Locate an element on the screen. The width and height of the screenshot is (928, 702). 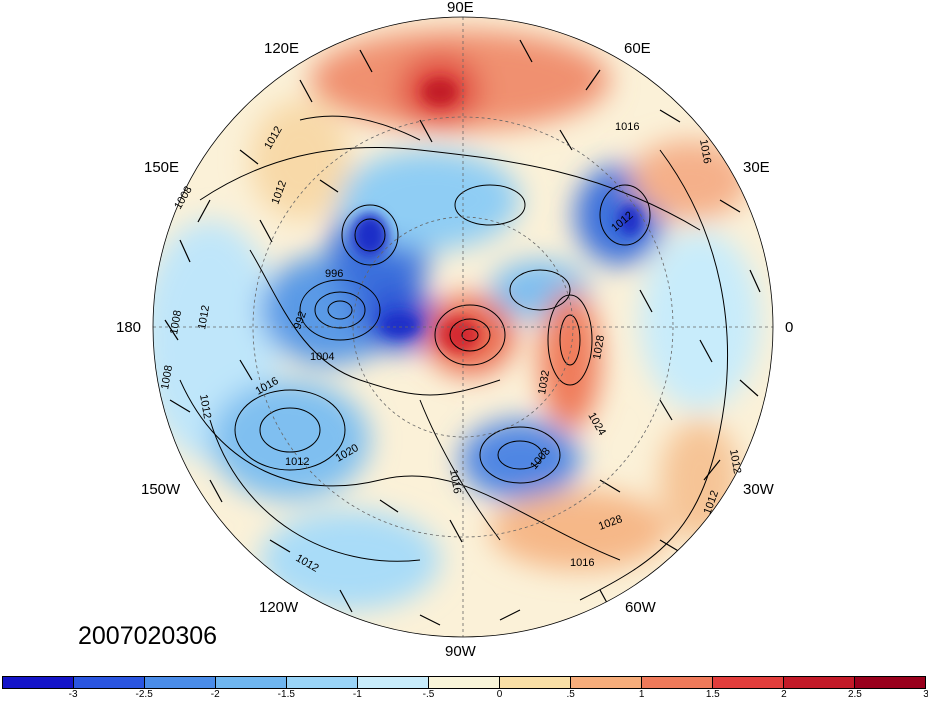
colorbar-tick-label: -3 is located at coordinates (73, 694).